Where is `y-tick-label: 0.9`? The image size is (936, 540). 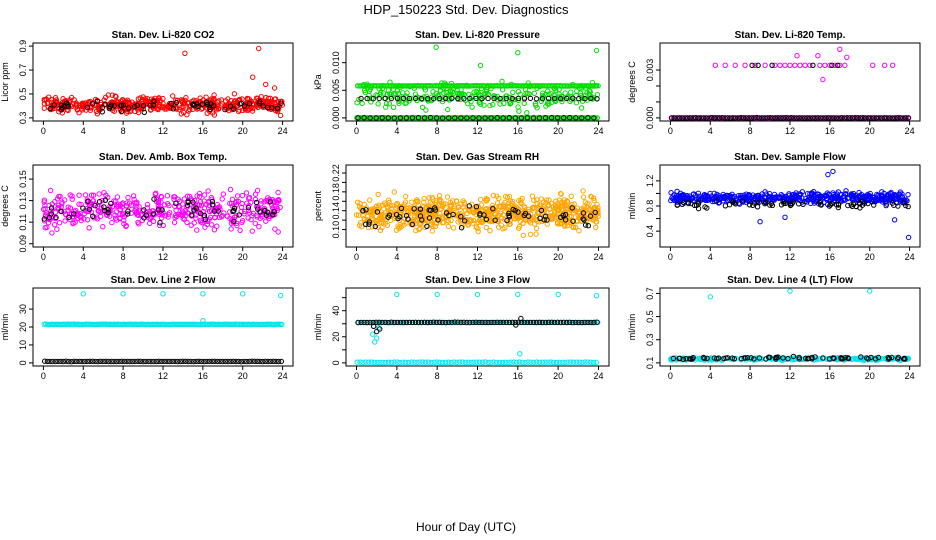
y-tick-label: 0.9 is located at coordinates (23, 46).